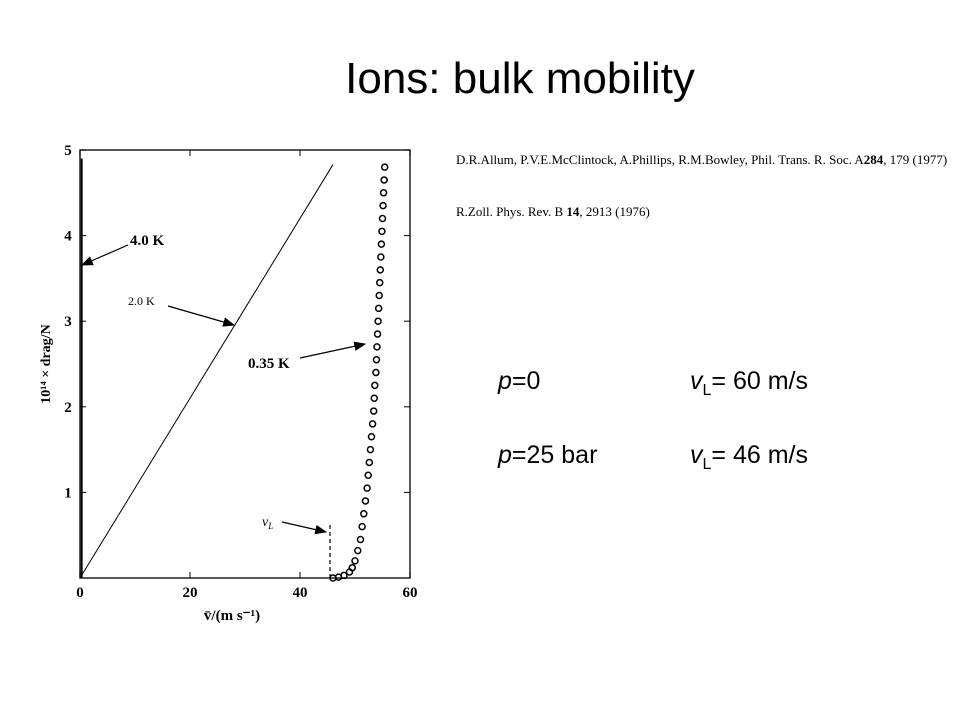  What do you see at coordinates (874, 159) in the screenshot?
I see `ref-volume: 284` at bounding box center [874, 159].